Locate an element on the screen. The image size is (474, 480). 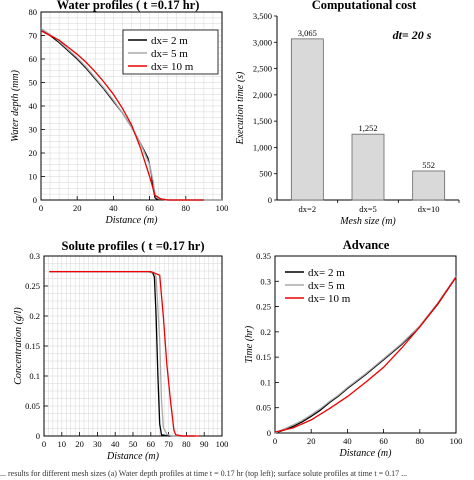
advance-y-axis-label: Time (hr) is located at coordinates (249, 344).